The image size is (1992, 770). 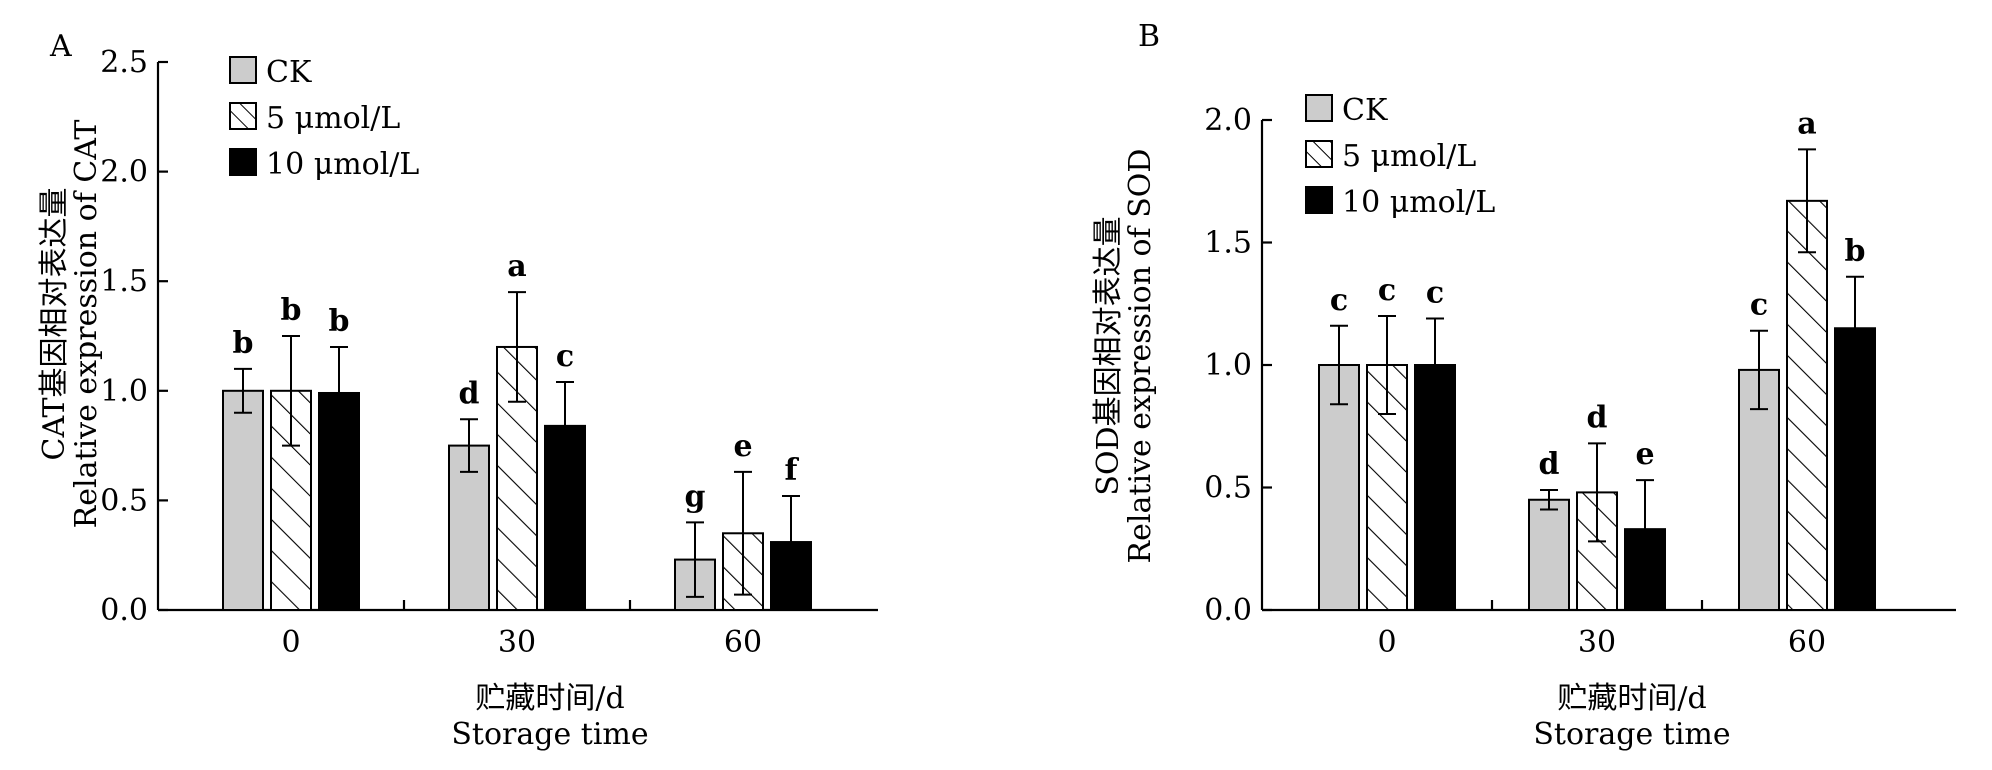 What do you see at coordinates (792, 470) in the screenshot?
I see `significance-letter: f` at bounding box center [792, 470].